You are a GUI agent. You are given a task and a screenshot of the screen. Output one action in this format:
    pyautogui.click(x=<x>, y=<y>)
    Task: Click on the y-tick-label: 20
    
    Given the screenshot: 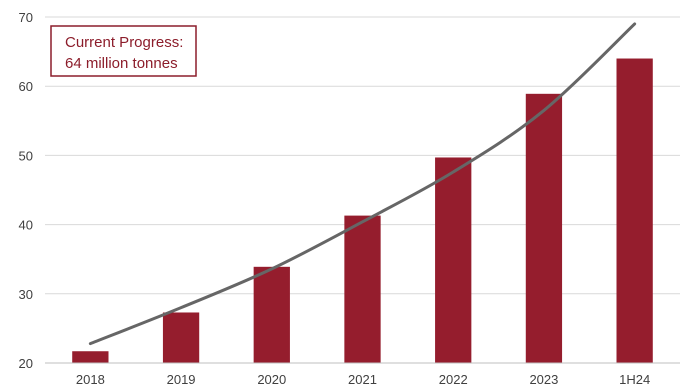 What is the action you would take?
    pyautogui.click(x=26, y=363)
    